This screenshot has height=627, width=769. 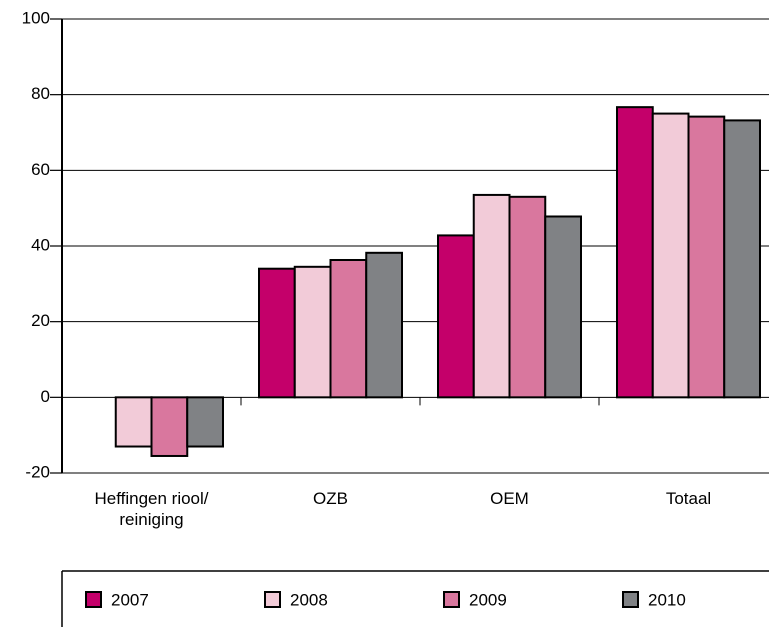 What do you see at coordinates (330, 498) in the screenshot?
I see `x-tick-label: OZB` at bounding box center [330, 498].